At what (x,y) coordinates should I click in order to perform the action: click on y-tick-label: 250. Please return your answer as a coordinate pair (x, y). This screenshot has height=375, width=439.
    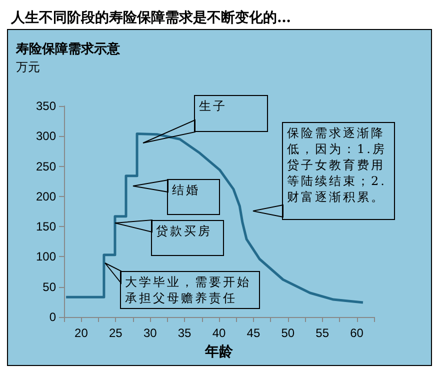
    Looking at the image, I should click on (46, 166).